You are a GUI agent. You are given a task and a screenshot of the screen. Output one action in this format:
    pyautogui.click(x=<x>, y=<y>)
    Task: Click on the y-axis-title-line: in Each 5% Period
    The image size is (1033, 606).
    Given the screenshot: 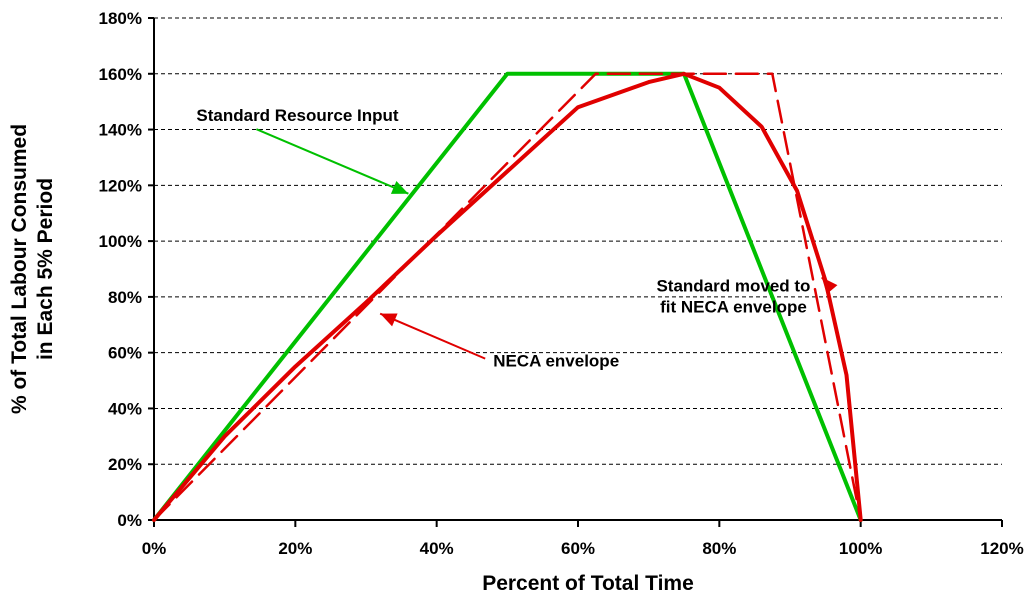 What is the action you would take?
    pyautogui.click(x=45, y=269)
    